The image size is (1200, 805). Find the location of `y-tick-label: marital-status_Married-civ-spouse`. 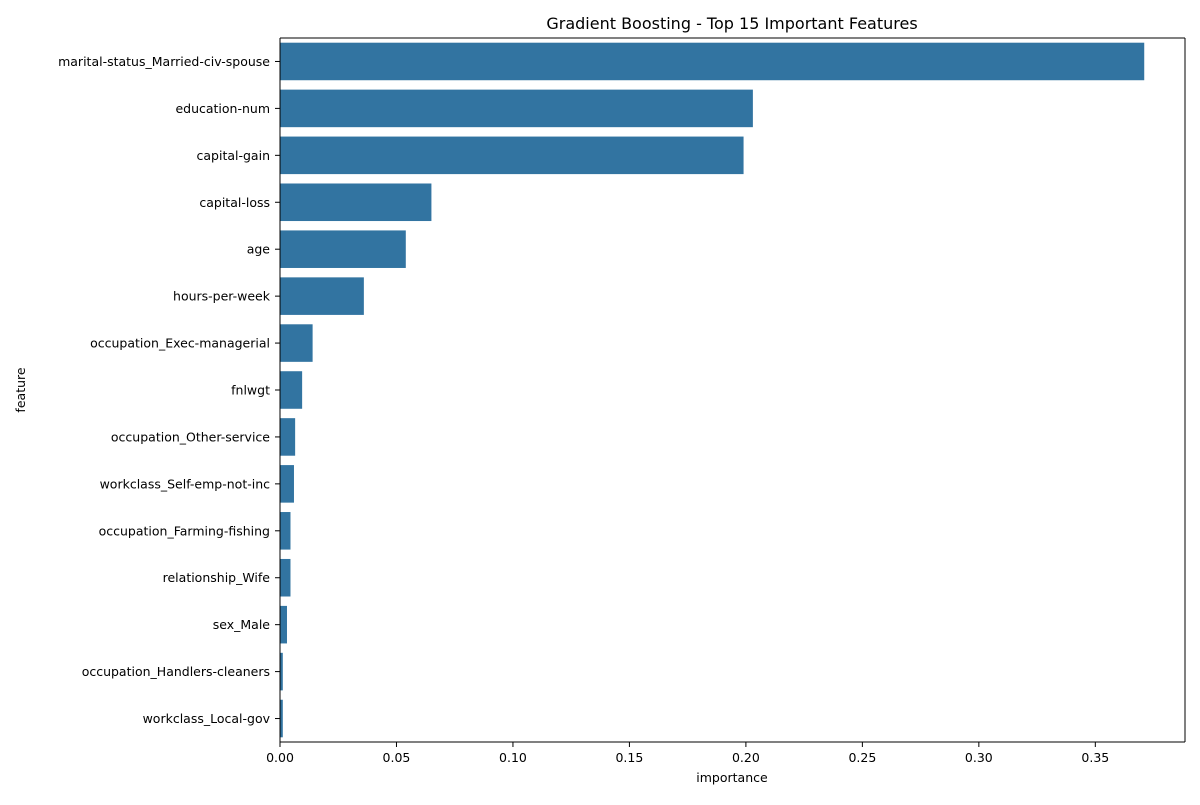

y-tick-label: marital-status_Married-civ-spouse is located at coordinates (164, 61).